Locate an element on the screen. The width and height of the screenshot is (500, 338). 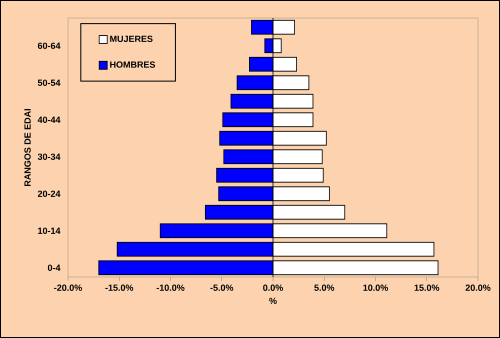
x-tick-label: 20.0% is located at coordinates (478, 287).